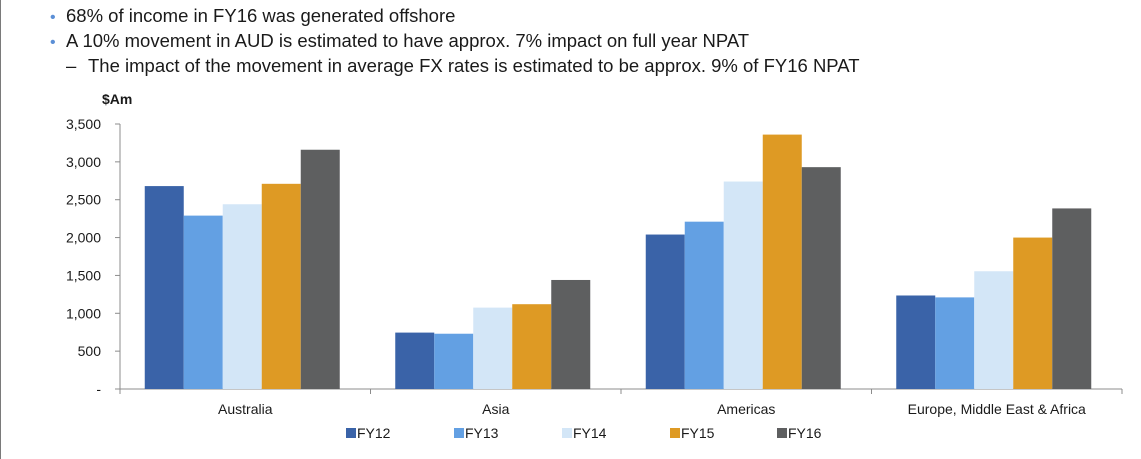 The image size is (1141, 459). Describe the element at coordinates (351, 433) in the screenshot. I see `legend-swatch-fy12` at that location.